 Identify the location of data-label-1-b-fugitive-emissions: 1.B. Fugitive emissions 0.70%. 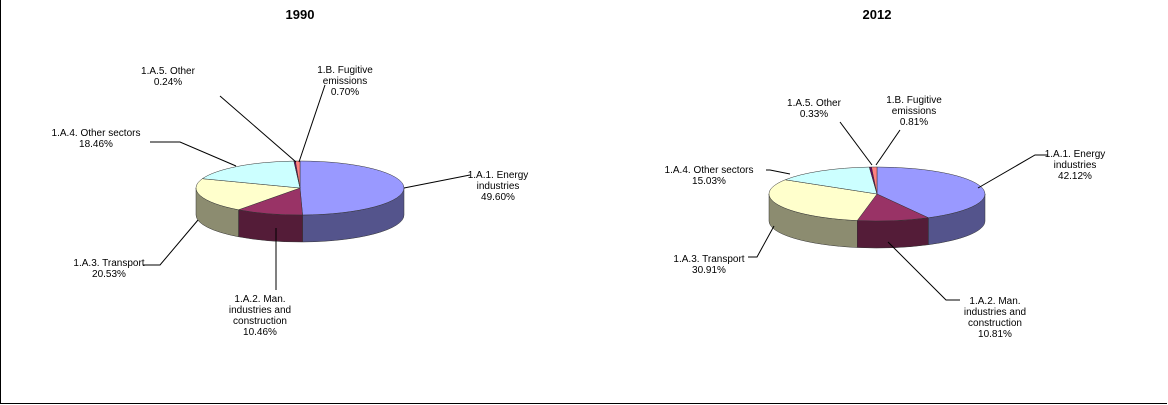
(345, 81).